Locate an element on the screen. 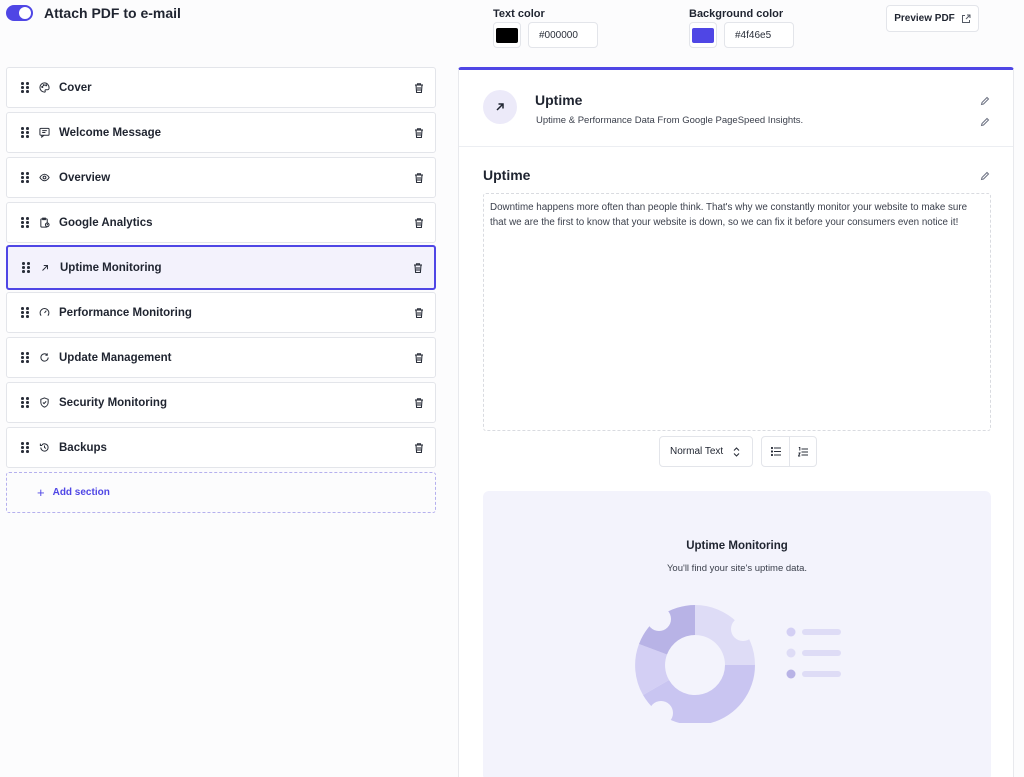 Image resolution: width=1024 pixels, height=777 pixels. section-item-backups: Backups is located at coordinates (221, 447).